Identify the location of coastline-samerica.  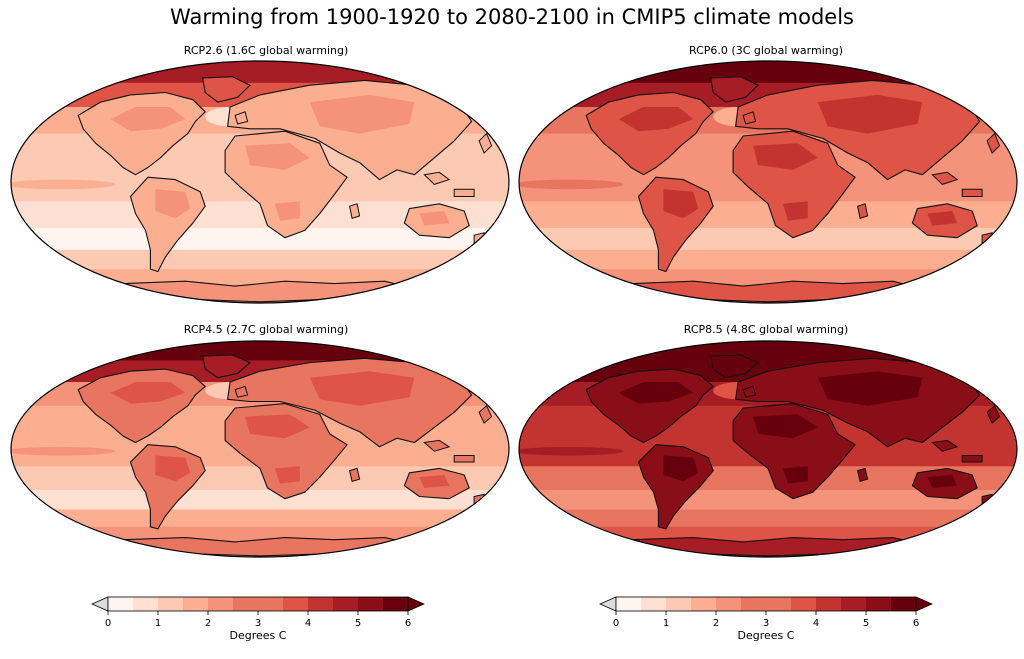
(675, 224).